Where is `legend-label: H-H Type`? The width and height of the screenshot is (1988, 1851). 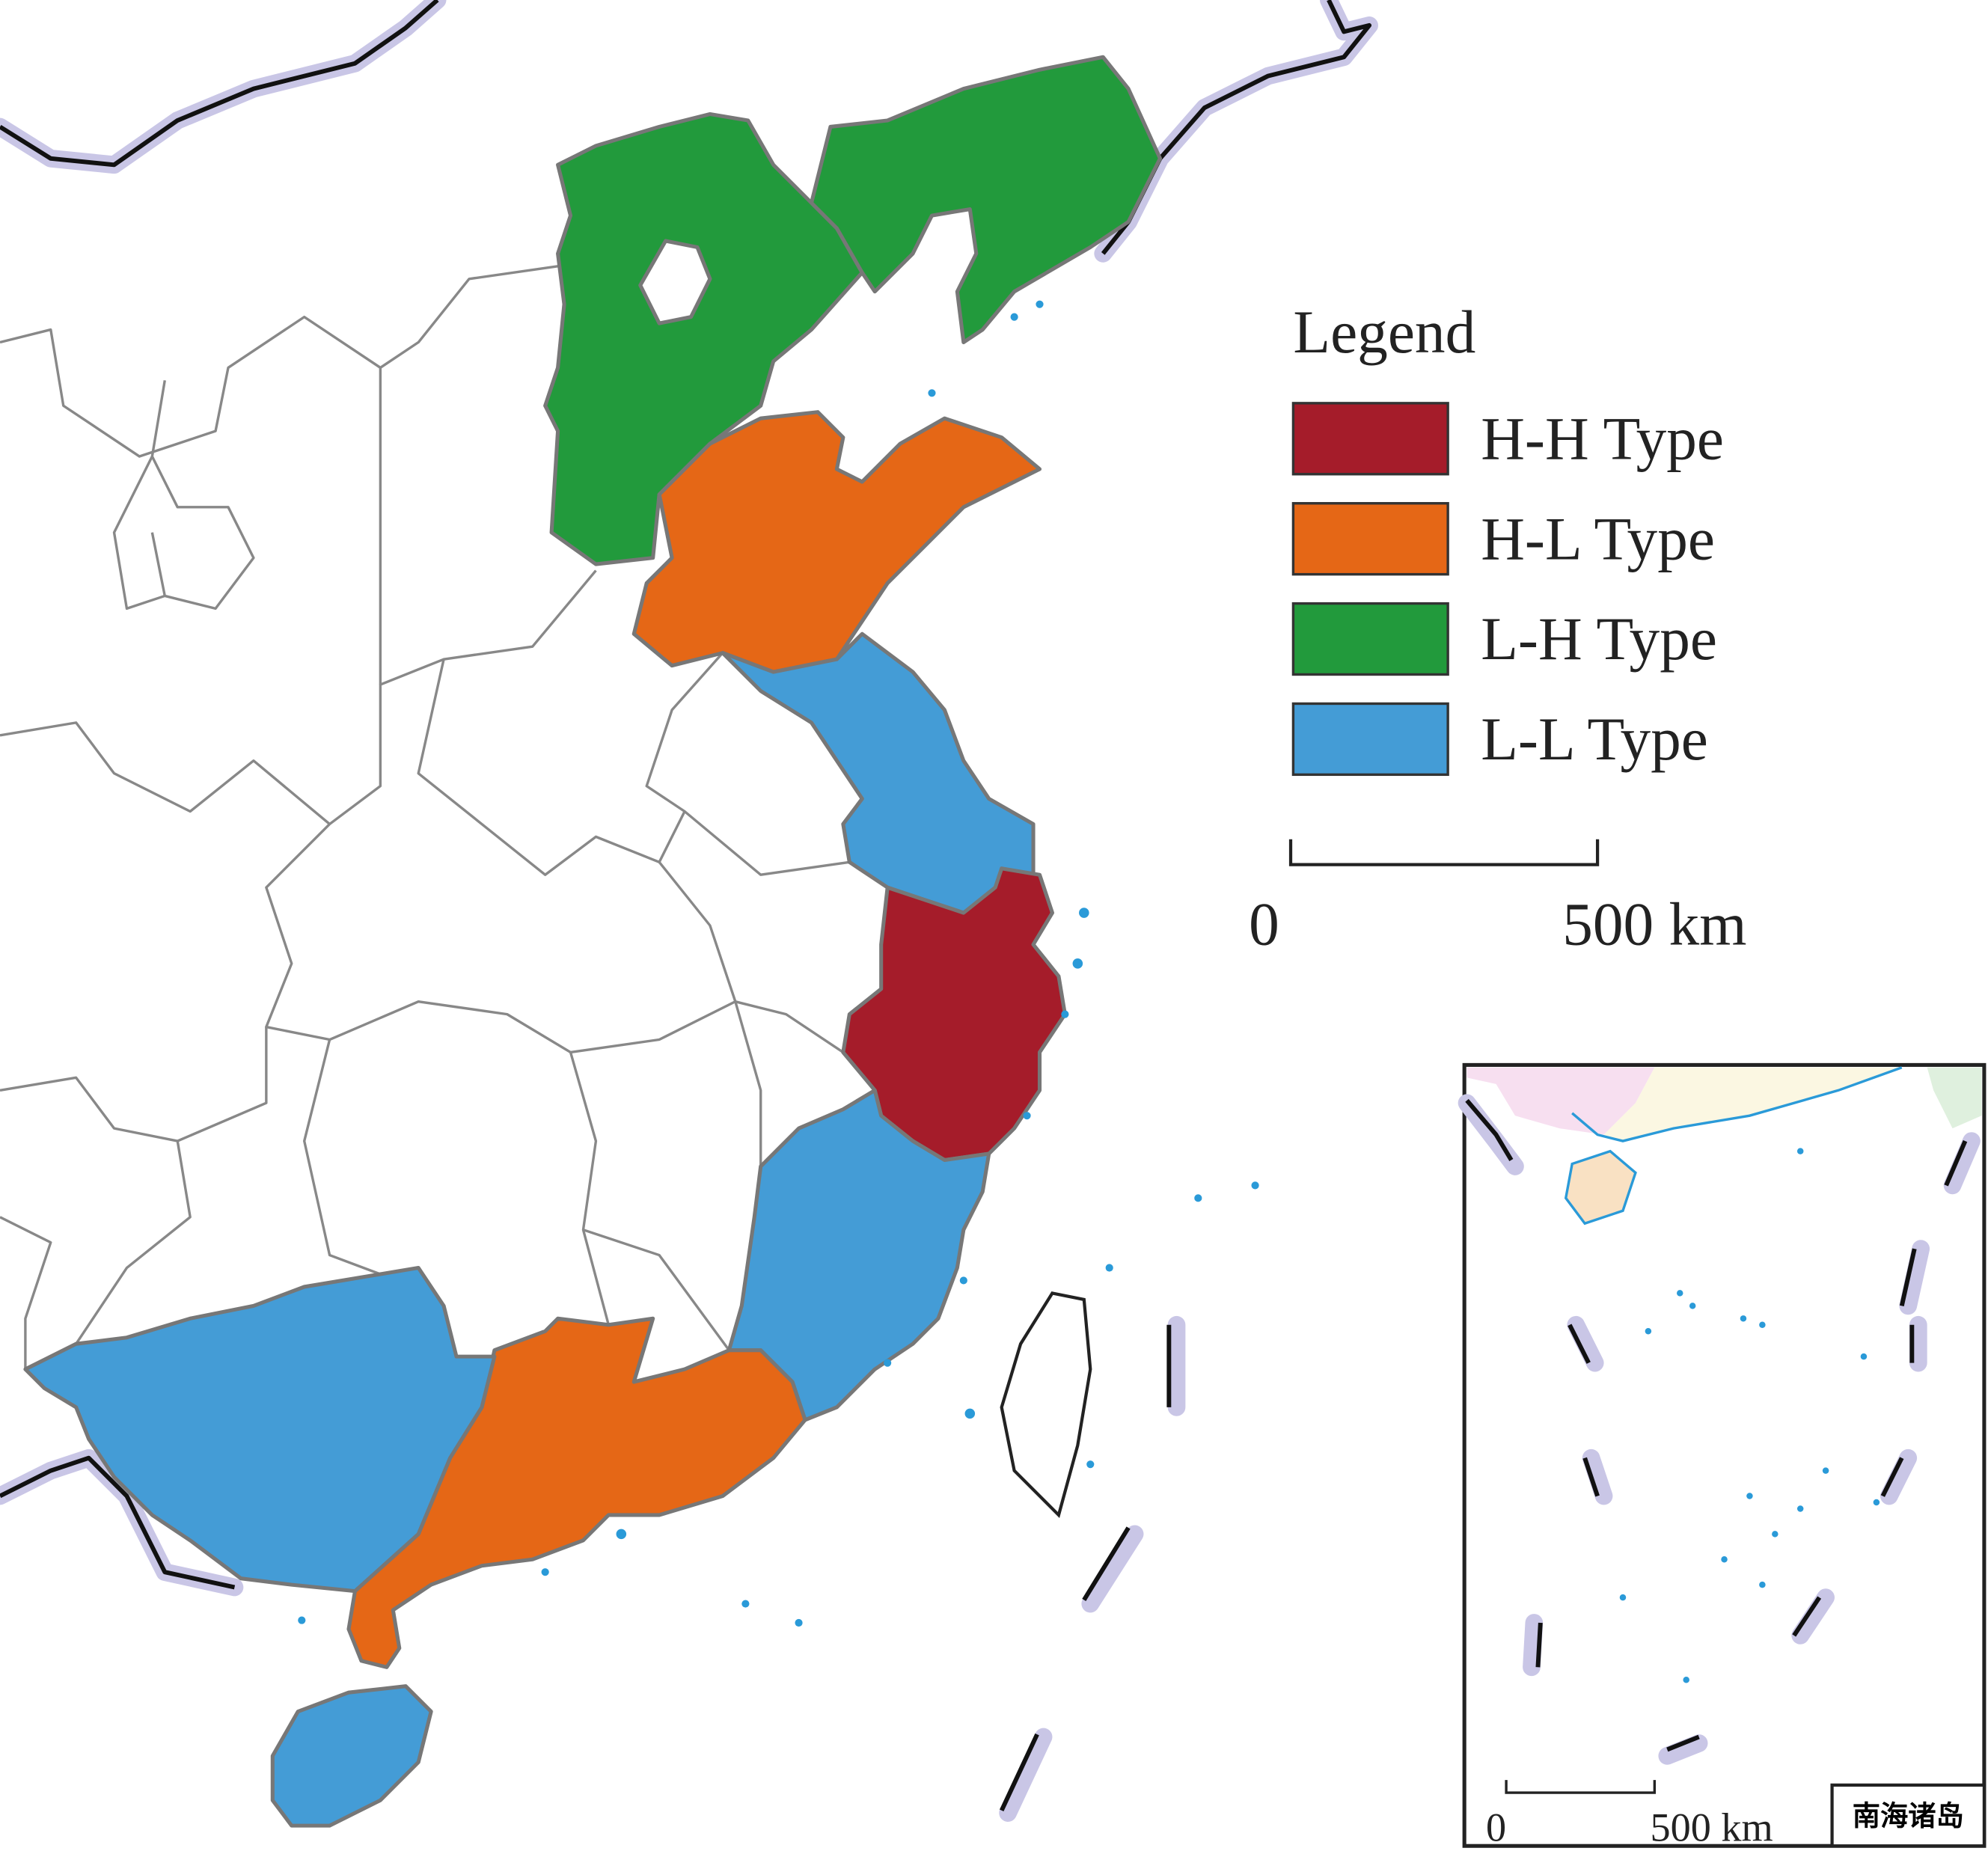 legend-label: H-H Type is located at coordinates (1603, 438).